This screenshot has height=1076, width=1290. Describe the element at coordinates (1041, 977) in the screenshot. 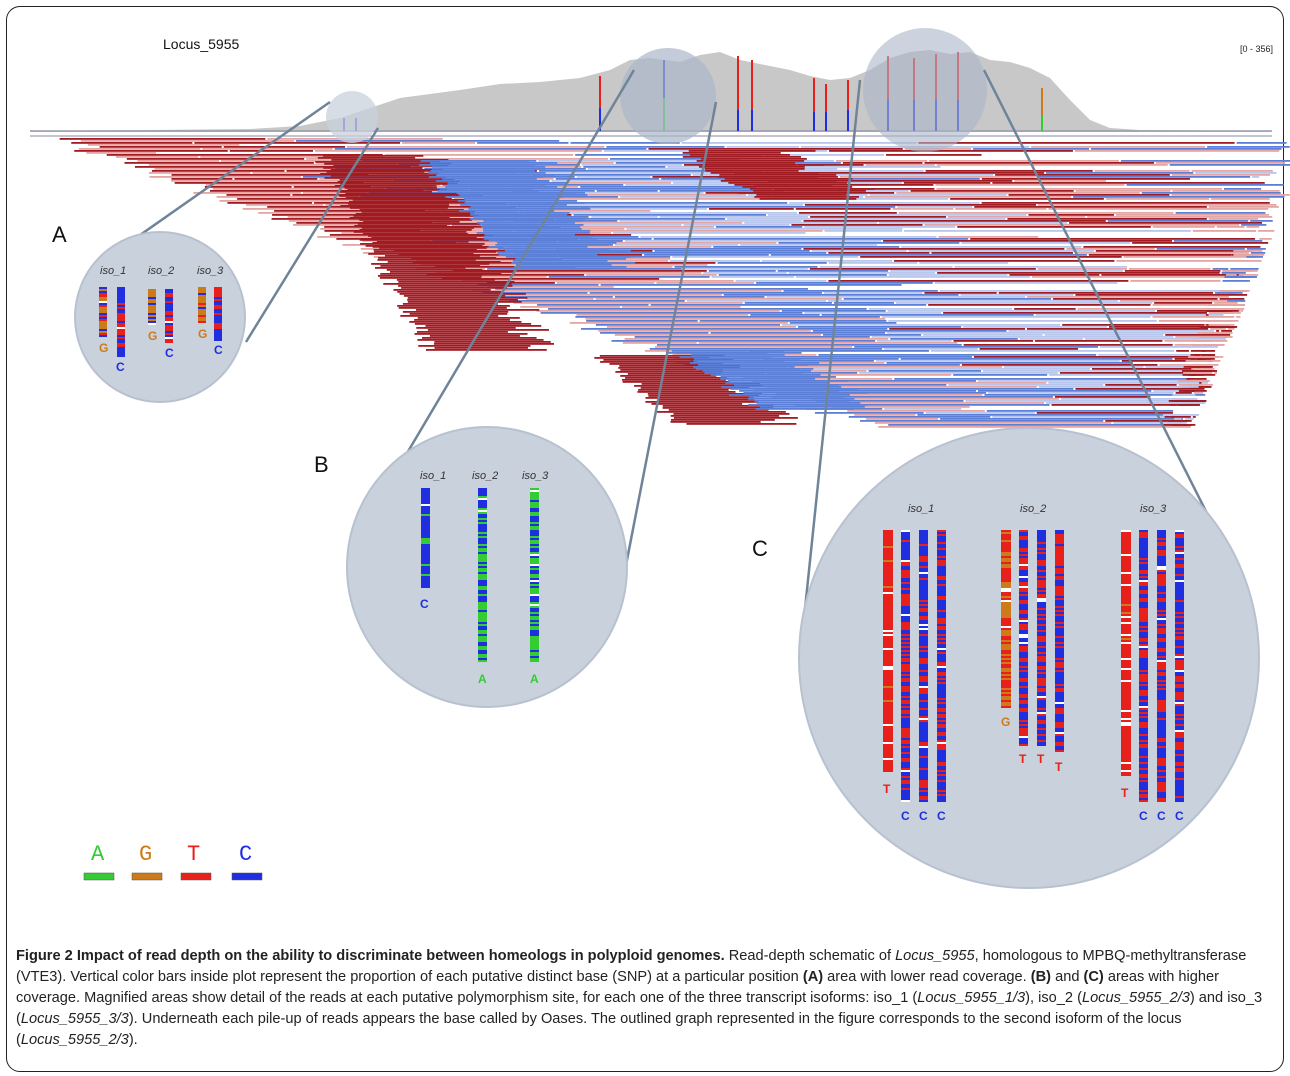

I see `caption-ref-b: (B)` at that location.